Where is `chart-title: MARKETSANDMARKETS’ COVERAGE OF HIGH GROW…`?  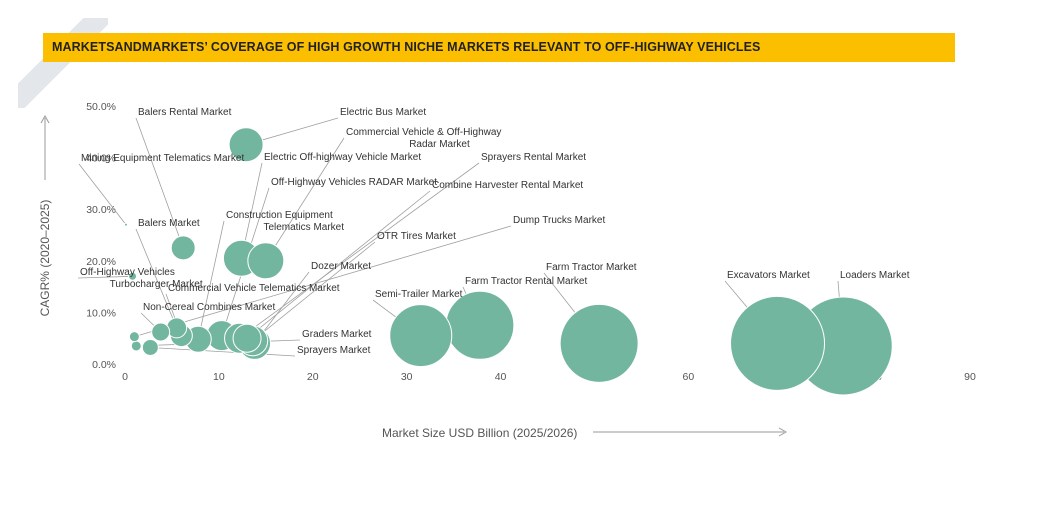
chart-title: MARKETSANDMARKETS’ COVERAGE OF HIGH GROW… is located at coordinates (406, 47).